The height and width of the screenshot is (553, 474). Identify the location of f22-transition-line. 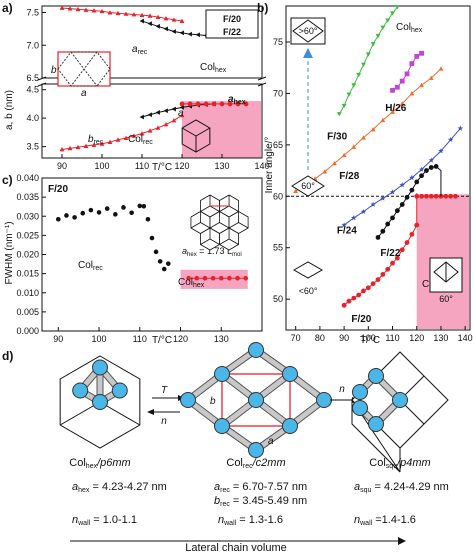
(438, 181).